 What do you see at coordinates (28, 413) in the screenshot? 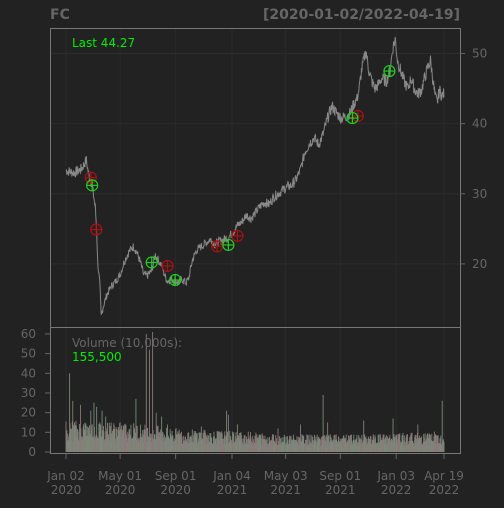
I see `volume-tick-label-20: 20` at bounding box center [28, 413].